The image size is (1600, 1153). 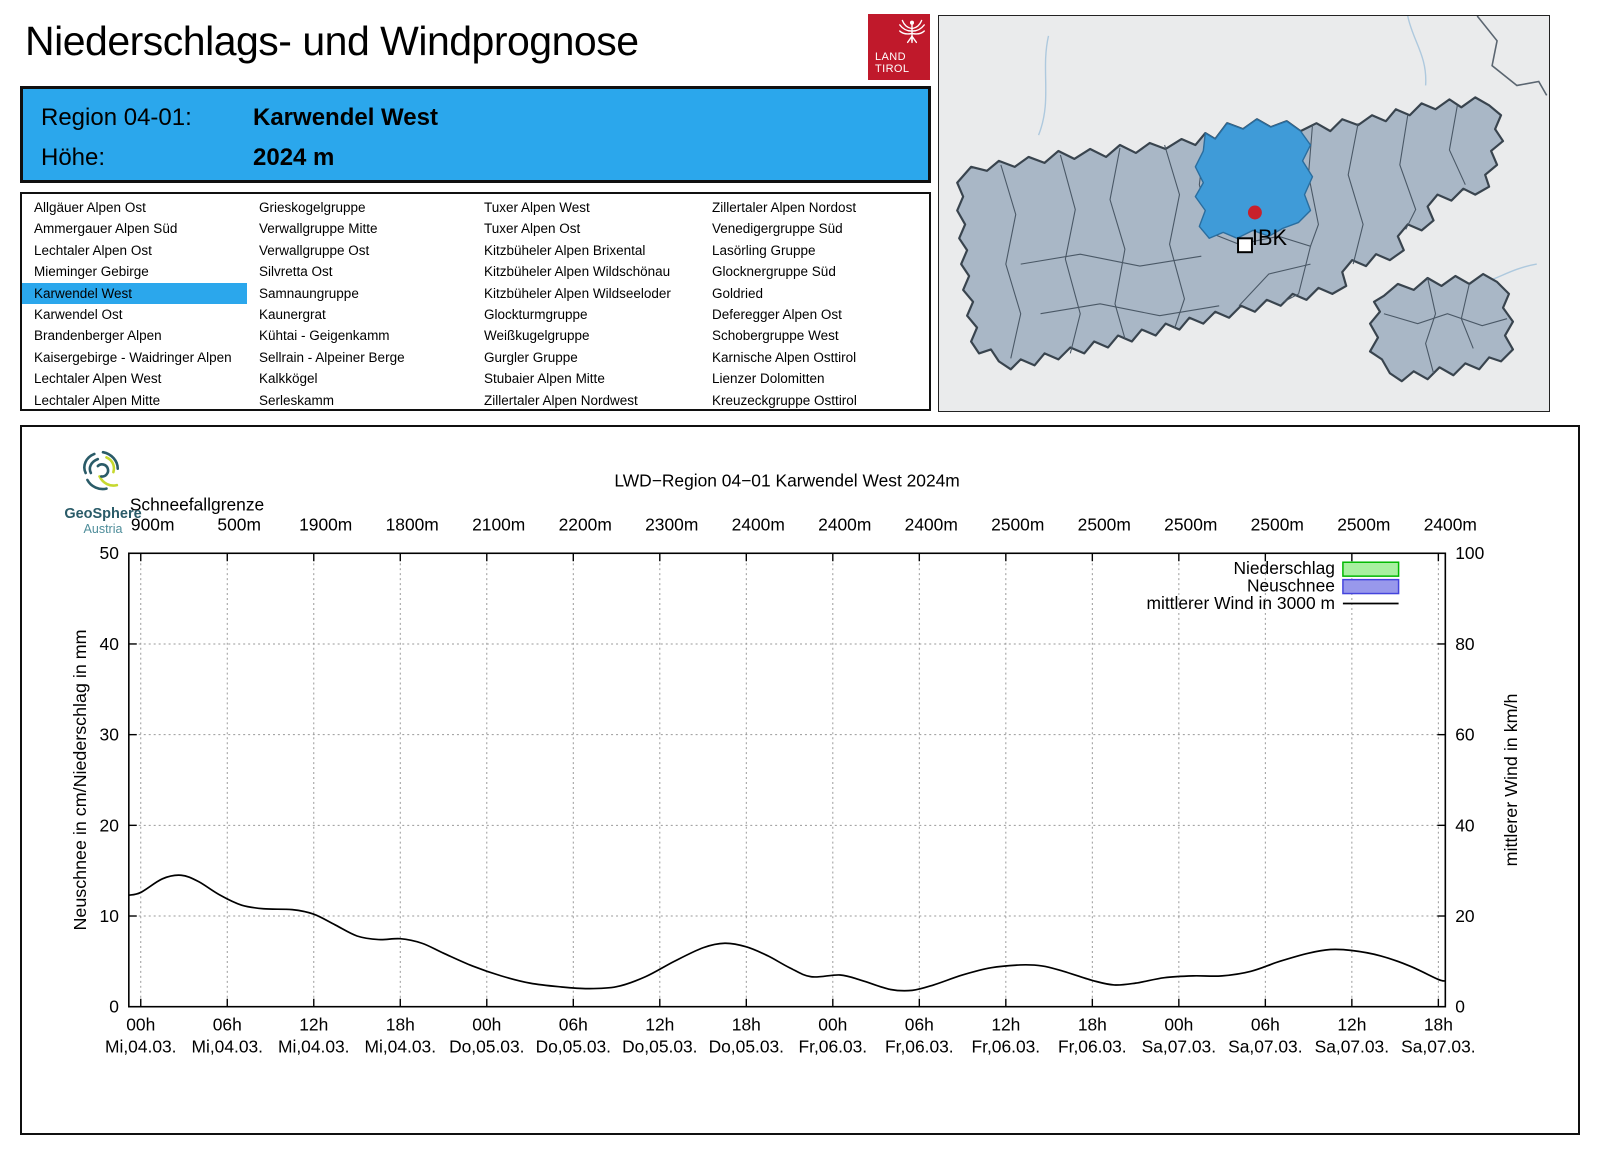 What do you see at coordinates (78, 314) in the screenshot?
I see `region-item: Karwendel Ost` at bounding box center [78, 314].